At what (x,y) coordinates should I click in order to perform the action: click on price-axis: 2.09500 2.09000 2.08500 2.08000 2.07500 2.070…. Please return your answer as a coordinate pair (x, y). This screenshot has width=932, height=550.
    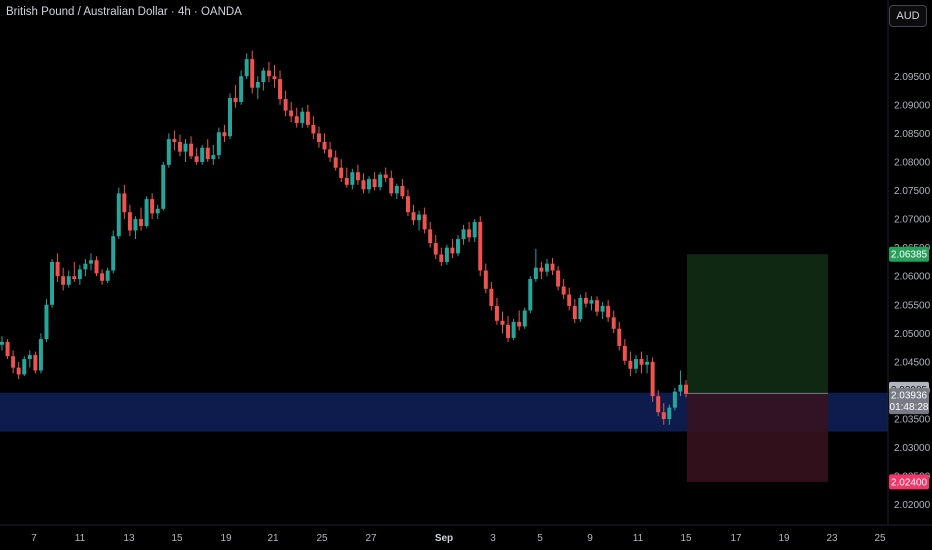
    Looking at the image, I should click on (909, 262).